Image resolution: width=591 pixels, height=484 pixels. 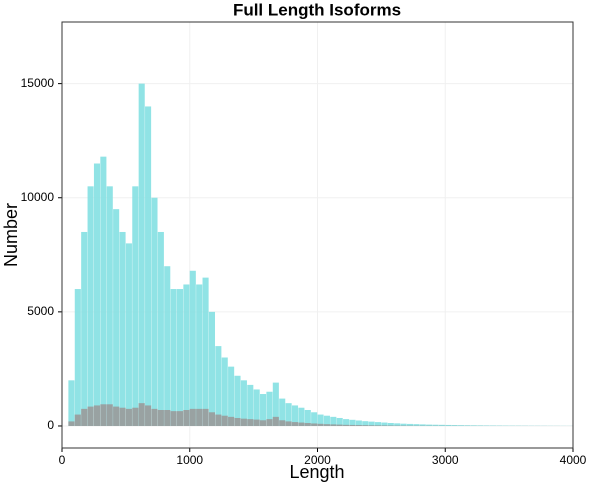 I want to click on x-tick-label: 4000, so click(x=573, y=460).